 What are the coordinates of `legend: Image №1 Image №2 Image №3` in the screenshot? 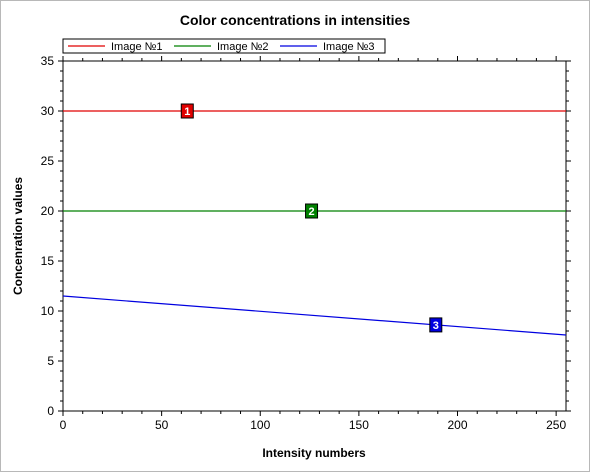 It's located at (224, 46).